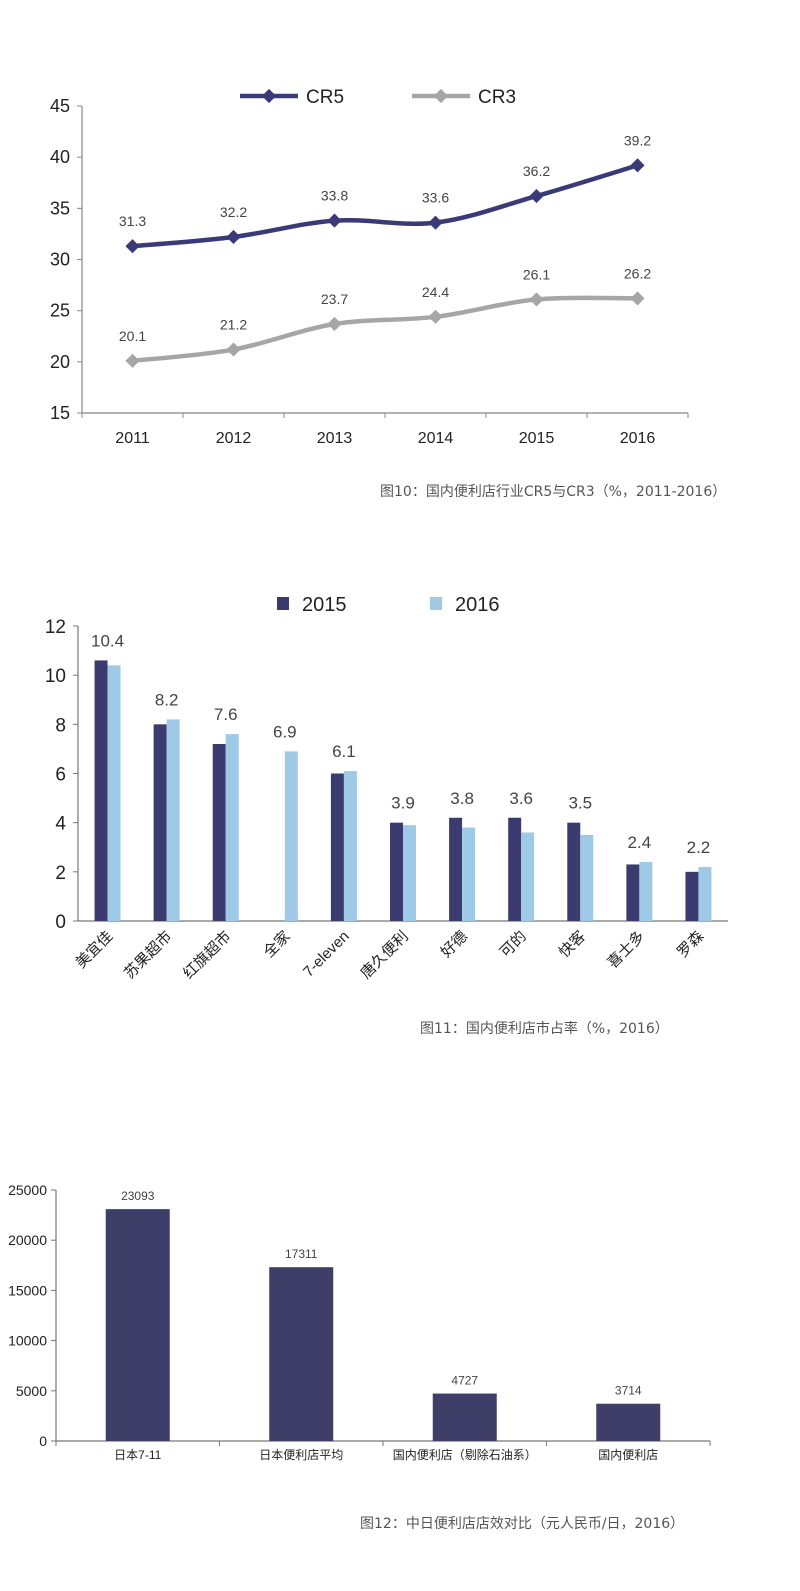 The image size is (800, 1591). What do you see at coordinates (301, 1455) in the screenshot?
I see `x-tick-label: 日本便利店平均` at bounding box center [301, 1455].